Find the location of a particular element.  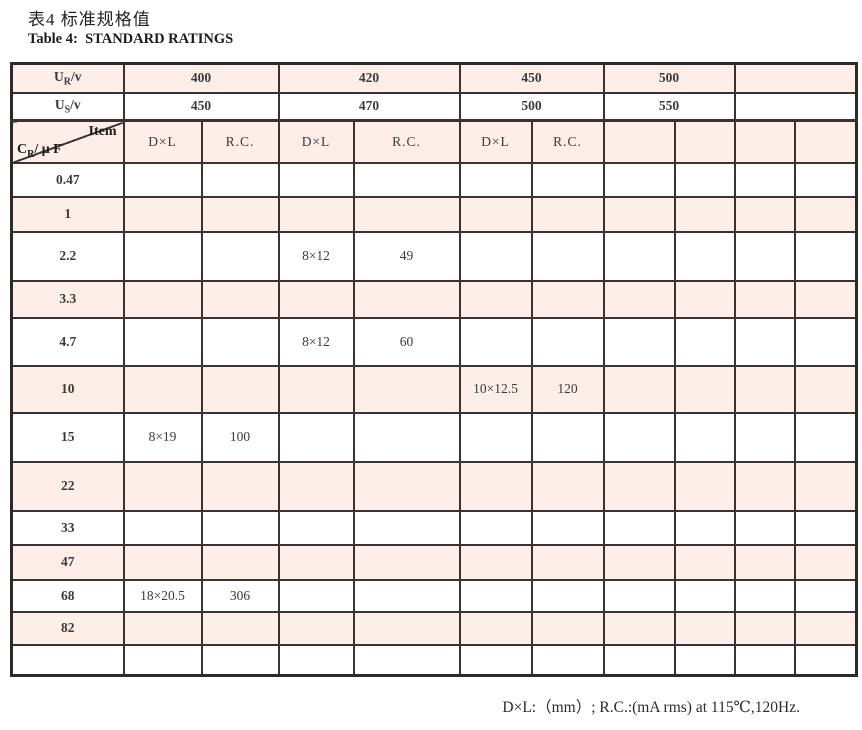

table-row: 47 is located at coordinates (434, 562).